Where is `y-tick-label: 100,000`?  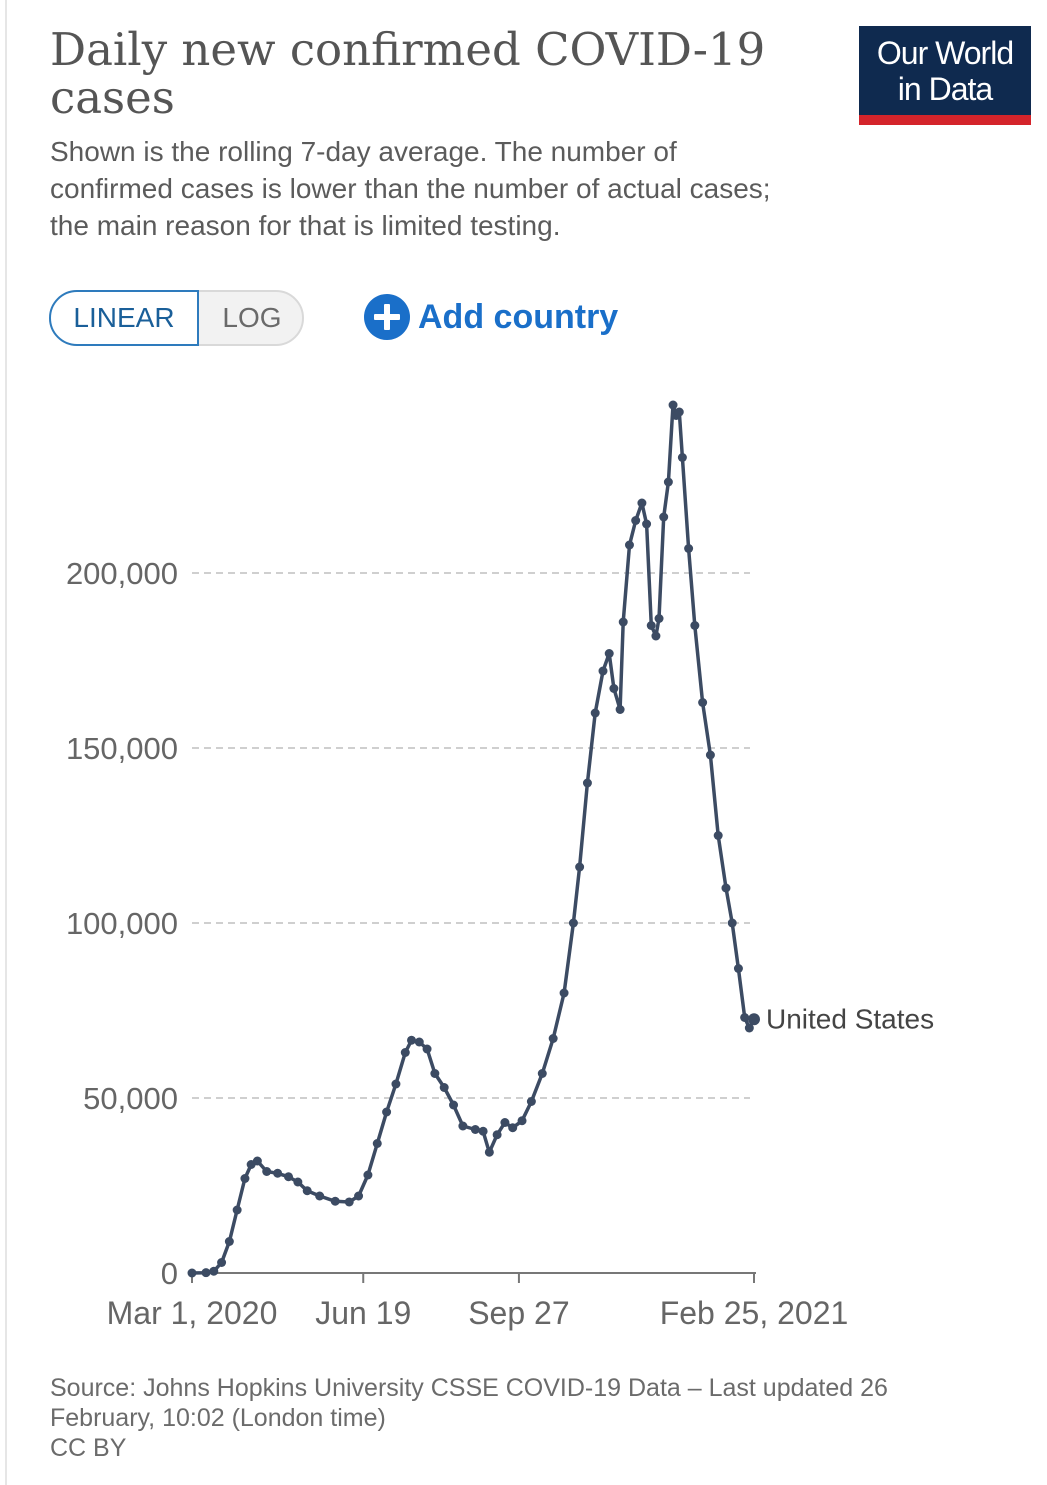
y-tick-label: 100,000 is located at coordinates (122, 923).